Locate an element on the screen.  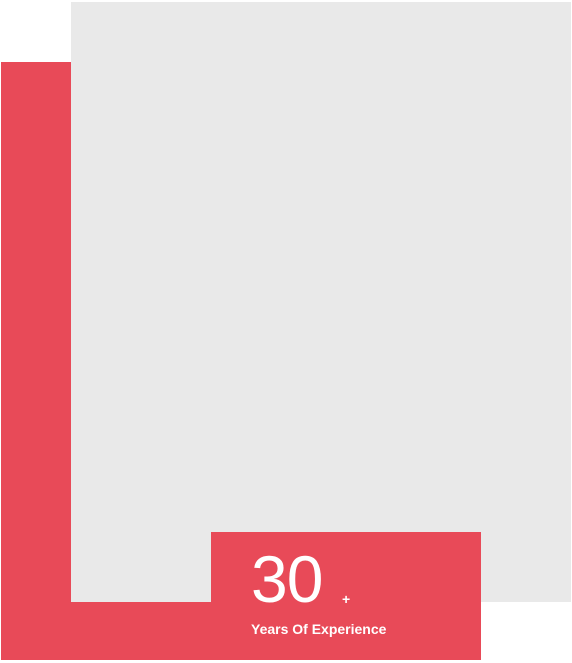
experience-number: 30 is located at coordinates (287, 579).